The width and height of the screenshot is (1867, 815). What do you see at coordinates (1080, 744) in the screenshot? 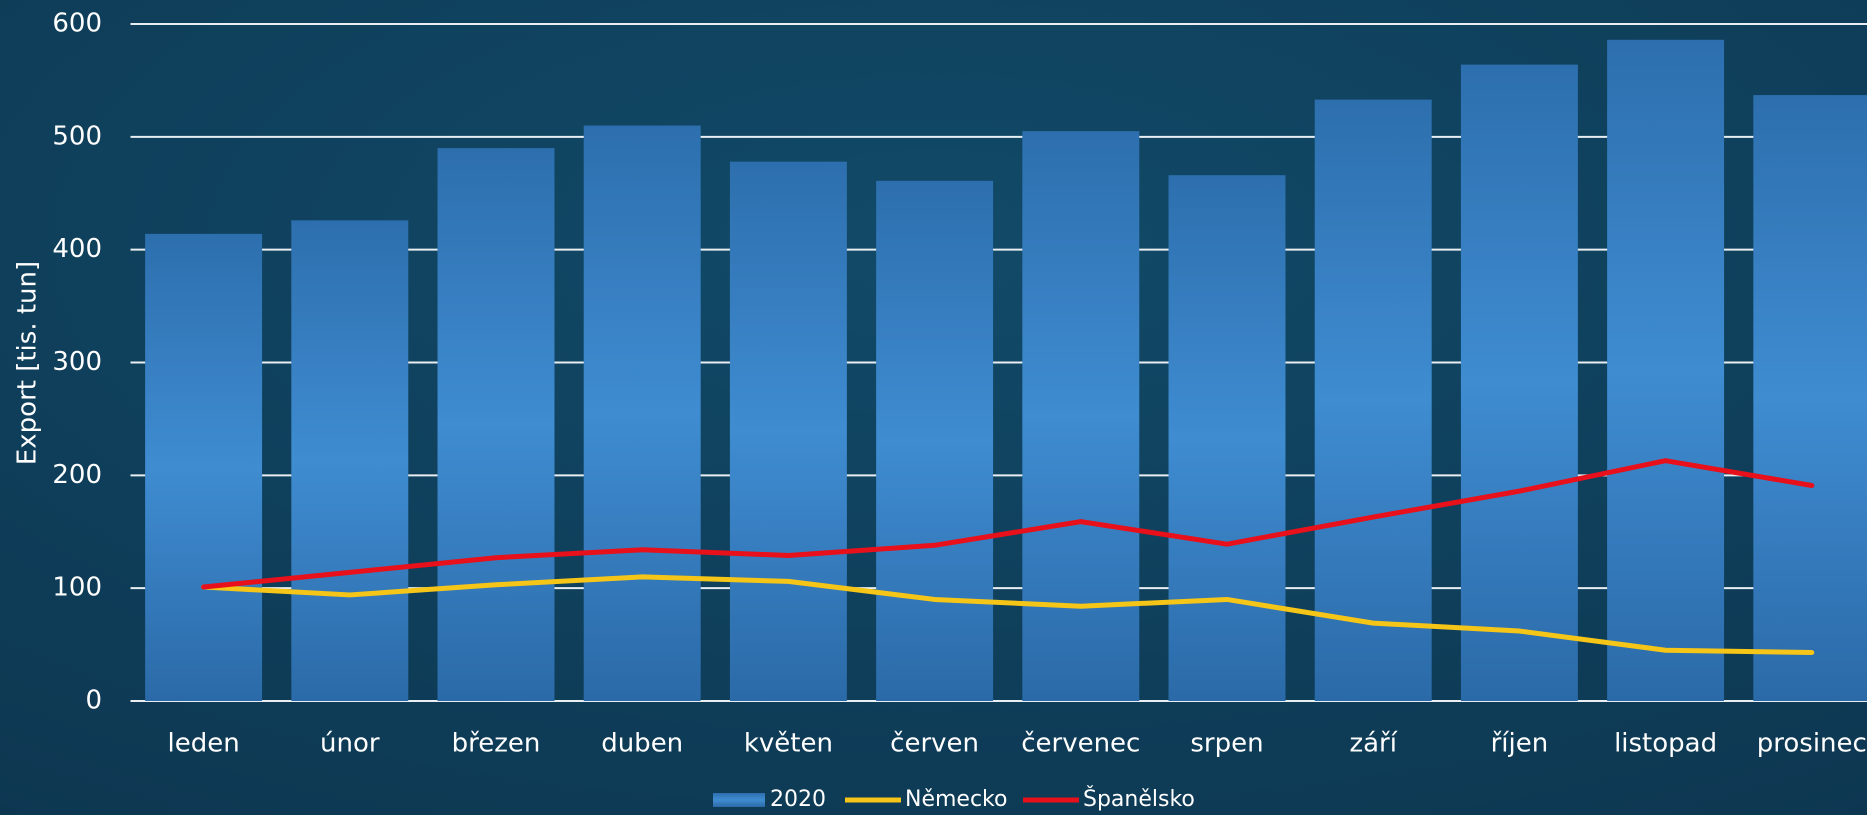
I see `x-tick-label: červenec` at bounding box center [1080, 744].